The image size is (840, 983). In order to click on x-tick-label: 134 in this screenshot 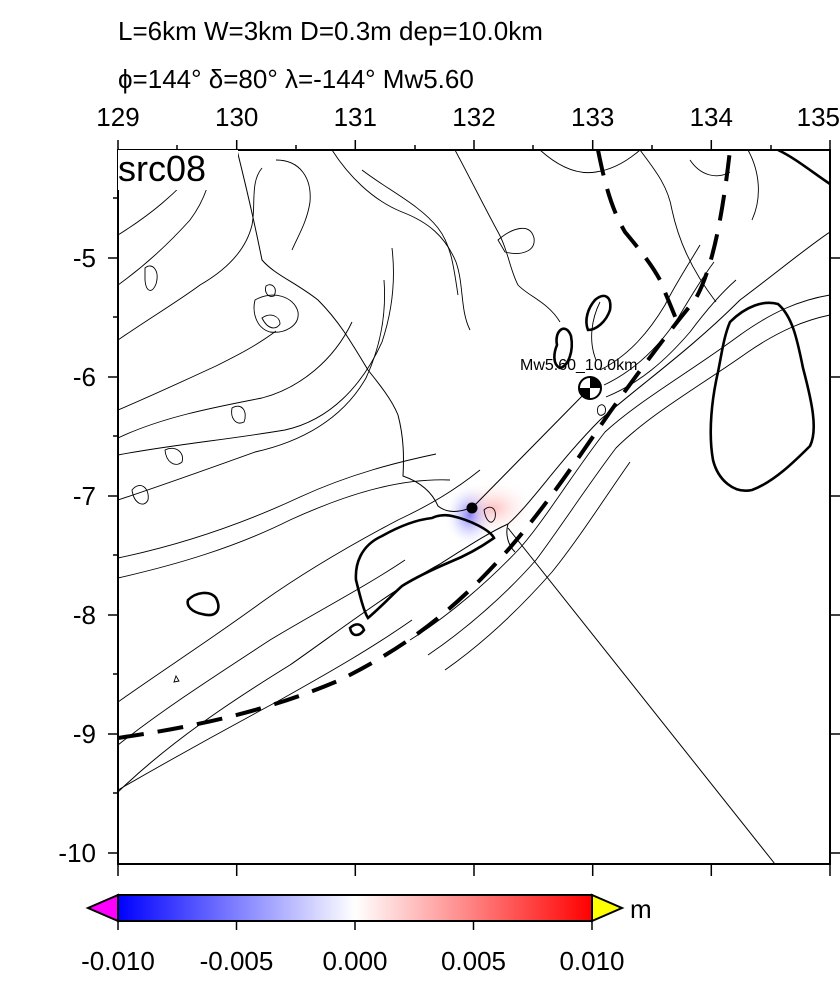, I will do `click(711, 117)`.